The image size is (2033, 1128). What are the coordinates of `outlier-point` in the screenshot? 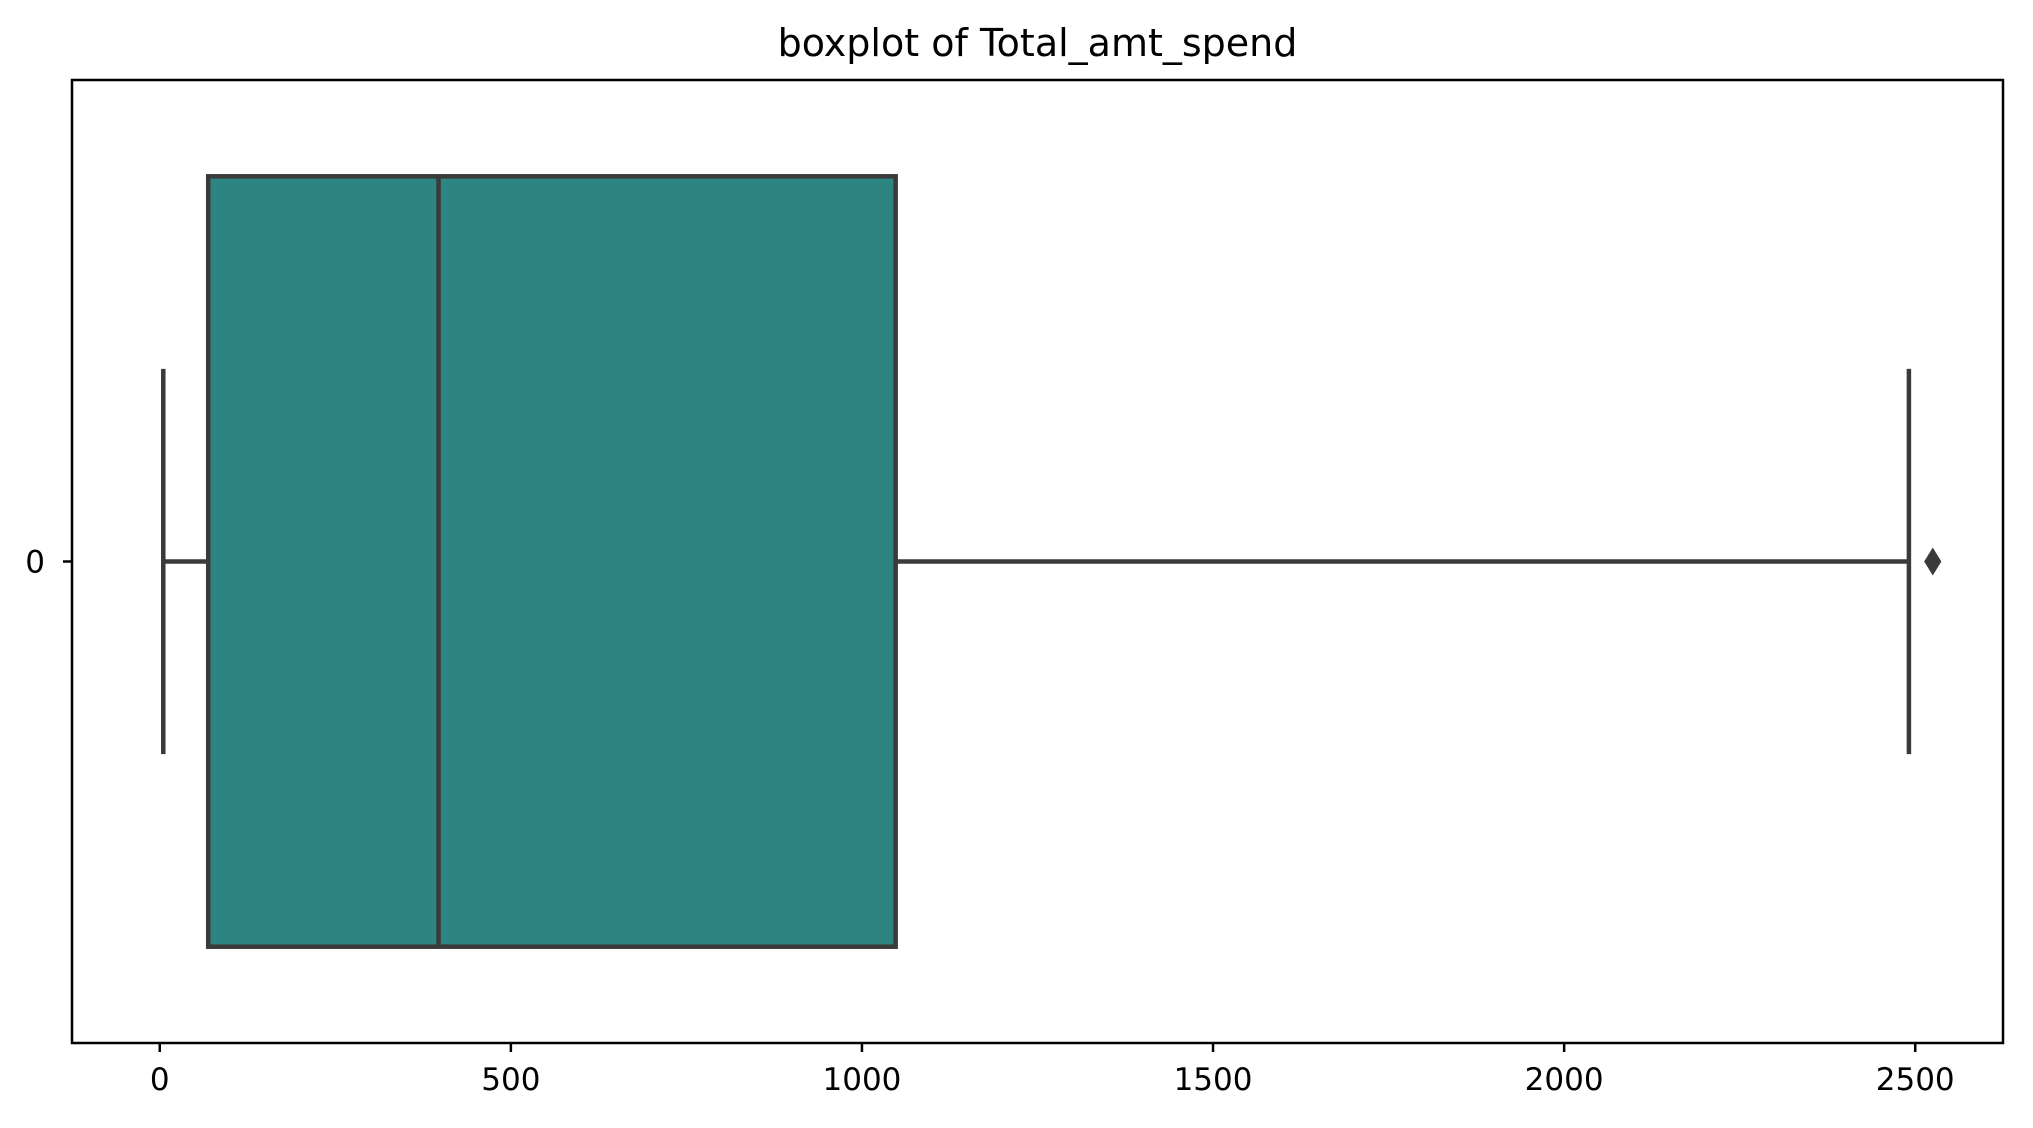 It's located at (1933, 561).